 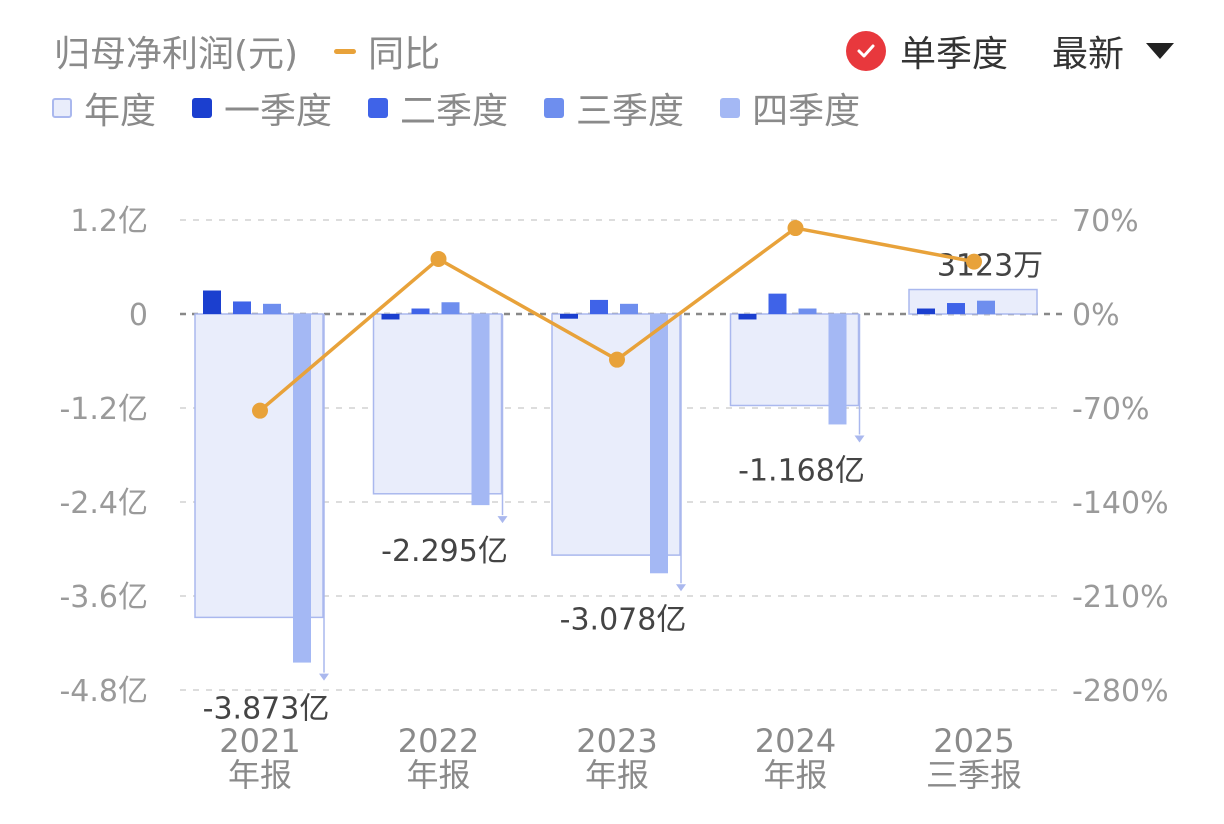 What do you see at coordinates (1087, 54) in the screenshot?
I see `latest-dropdown: 最新` at bounding box center [1087, 54].